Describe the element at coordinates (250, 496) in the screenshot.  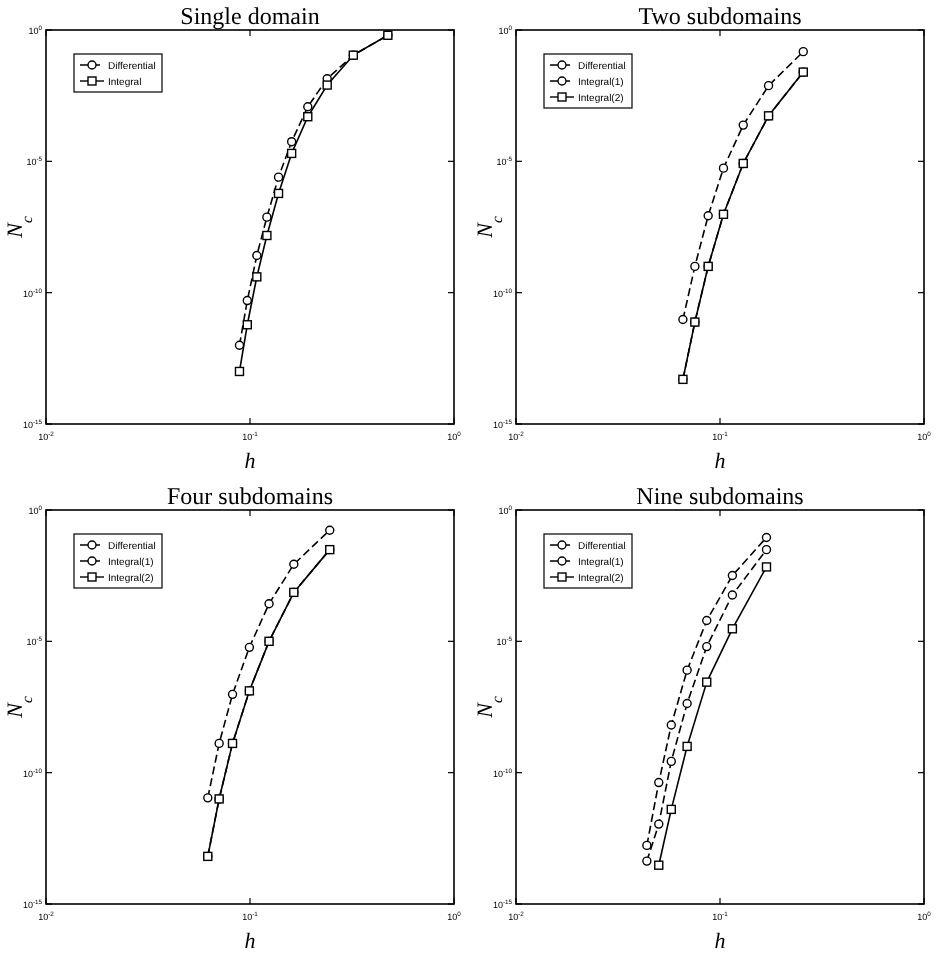
I see `chart-title: Four subdomains` at that location.